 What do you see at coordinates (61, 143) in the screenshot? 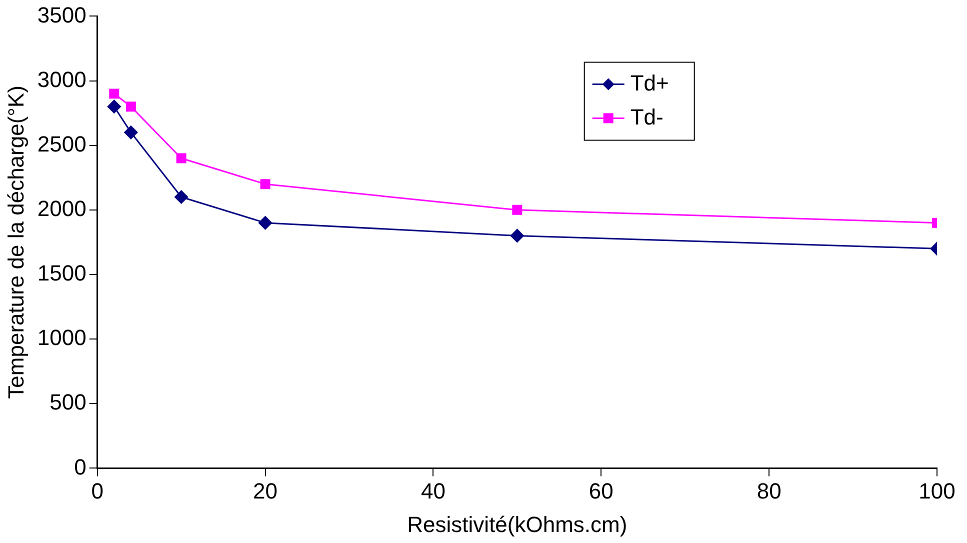
I see `y-tick-label: 2500` at bounding box center [61, 143].